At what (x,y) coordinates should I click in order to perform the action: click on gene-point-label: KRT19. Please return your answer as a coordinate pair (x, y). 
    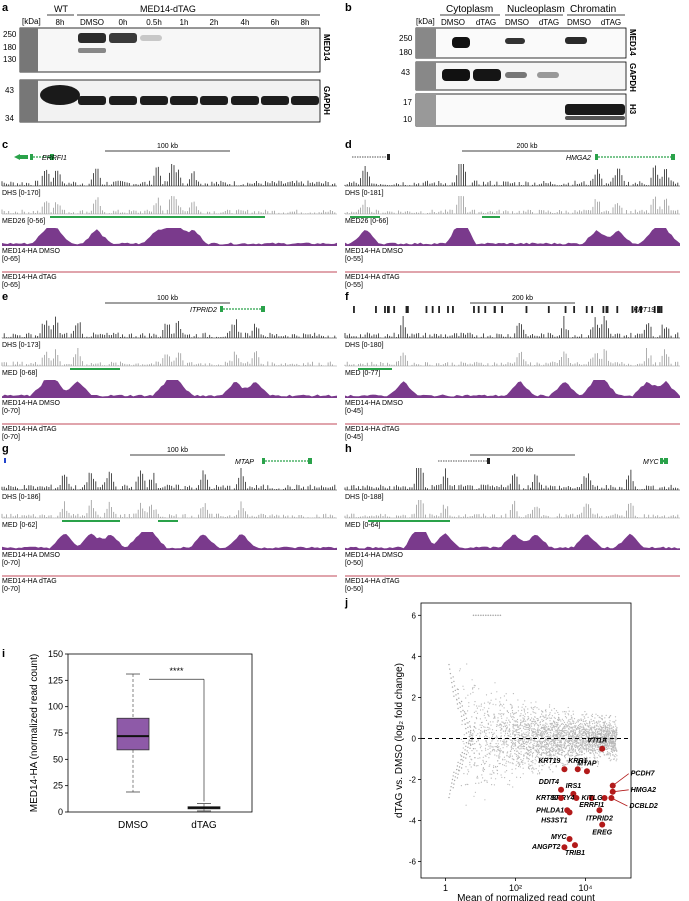
    Looking at the image, I should click on (549, 761).